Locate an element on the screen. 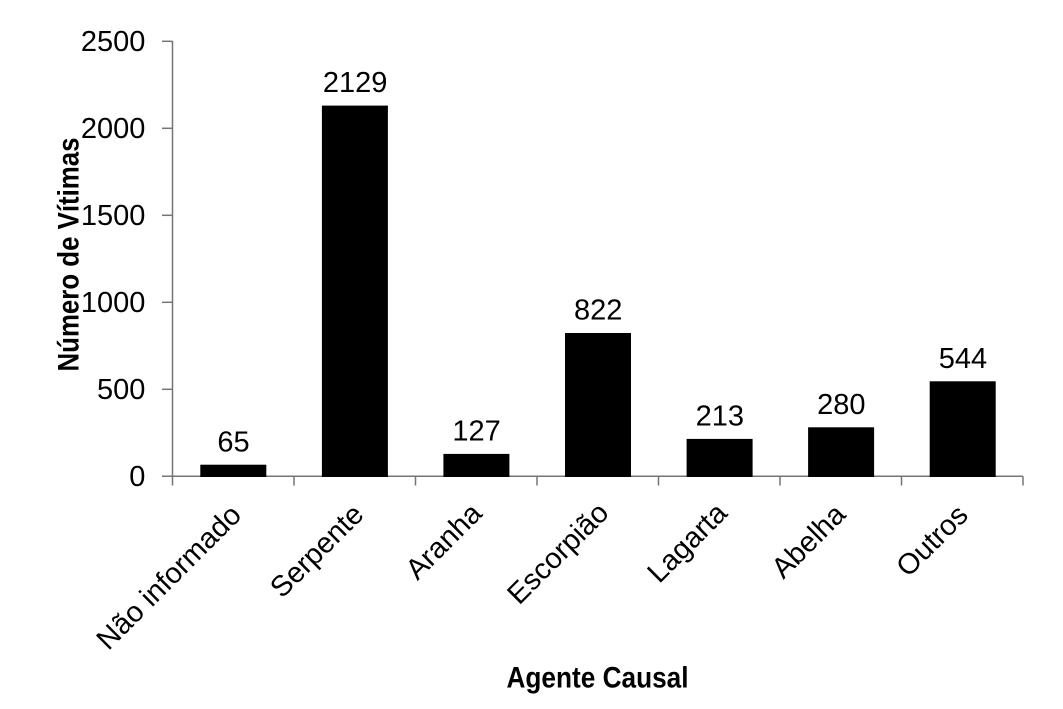  svg-text: 822 is located at coordinates (598, 311).